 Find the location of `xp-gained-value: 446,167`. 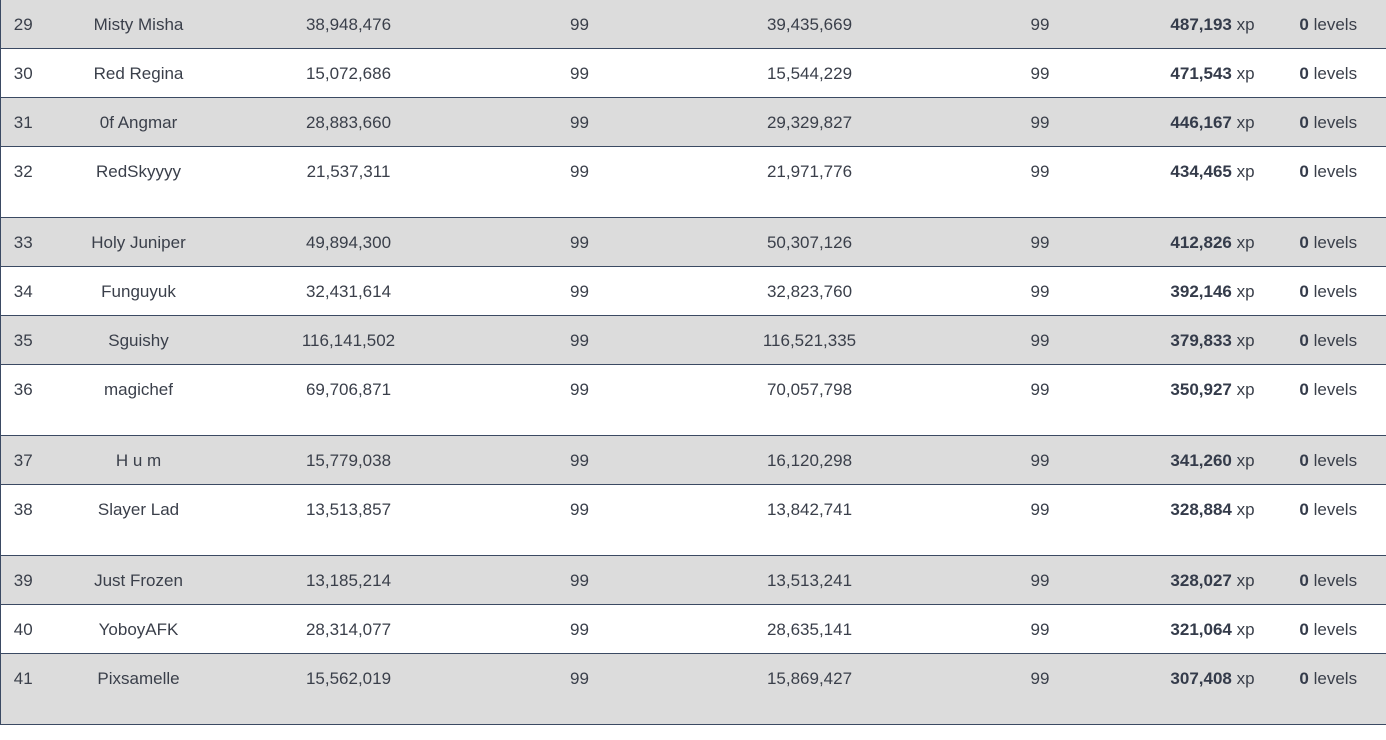

xp-gained-value: 446,167 is located at coordinates (1201, 122).